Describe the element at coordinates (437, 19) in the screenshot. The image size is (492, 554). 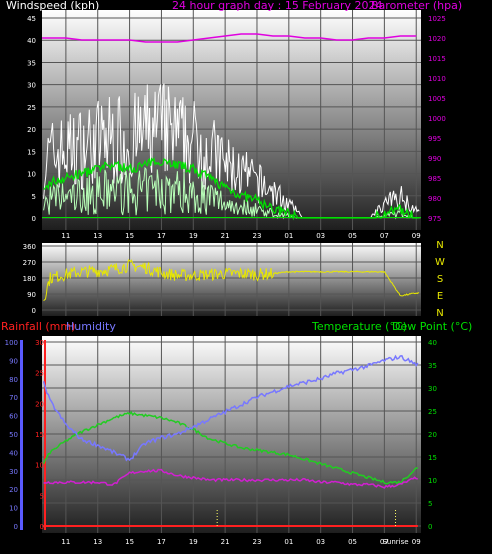
I see `baro-y-tick: 1025` at that location.